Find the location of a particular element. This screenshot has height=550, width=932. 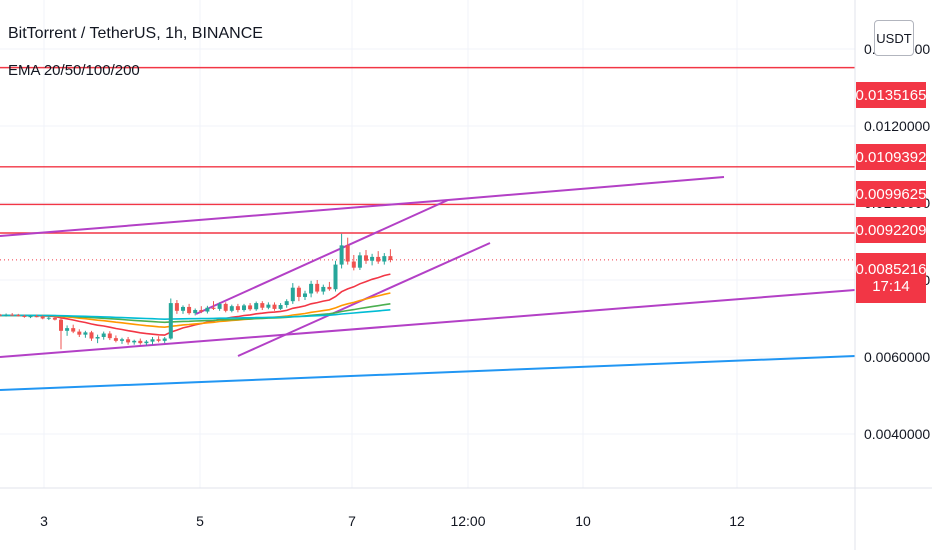

indicator-legend: EMA 20/50/100/200 is located at coordinates (74, 70).